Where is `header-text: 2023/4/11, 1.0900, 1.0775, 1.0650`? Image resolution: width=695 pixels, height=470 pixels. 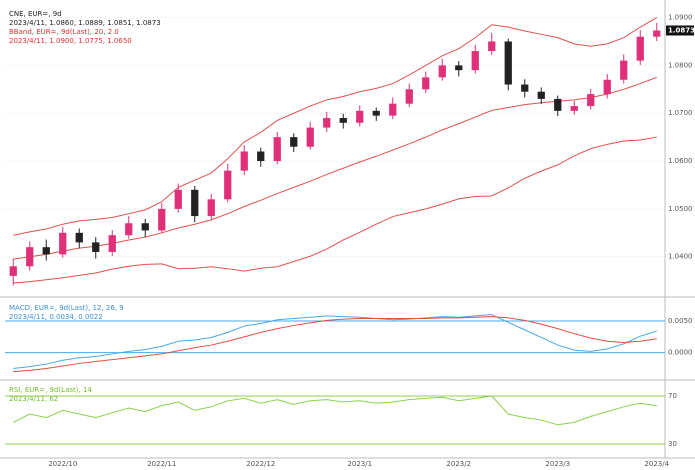
header-text: 2023/4/11, 1.0900, 1.0775, 1.0650 is located at coordinates (70, 41).